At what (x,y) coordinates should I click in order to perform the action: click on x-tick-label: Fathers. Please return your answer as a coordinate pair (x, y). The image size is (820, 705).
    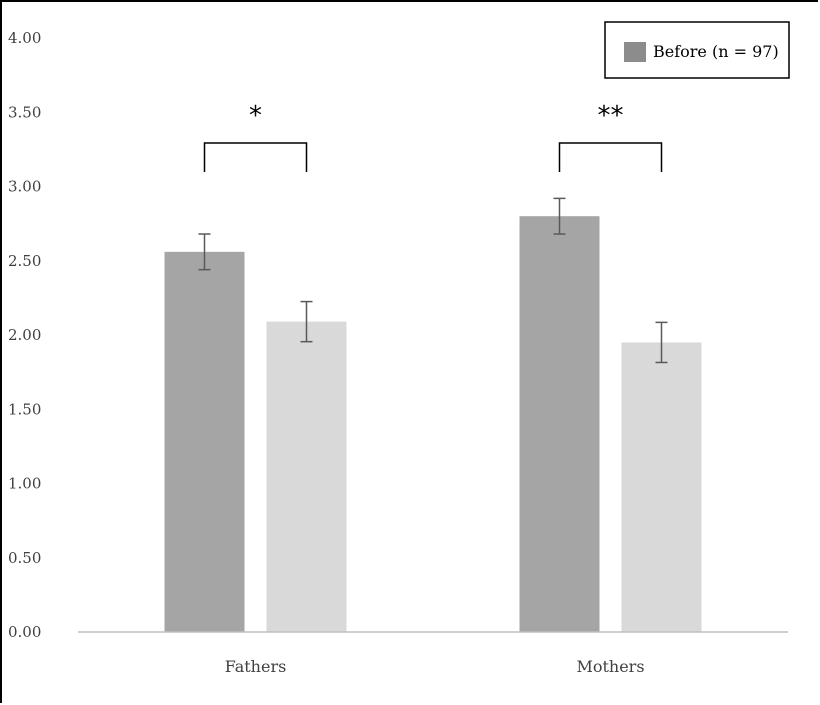
    Looking at the image, I should click on (256, 666).